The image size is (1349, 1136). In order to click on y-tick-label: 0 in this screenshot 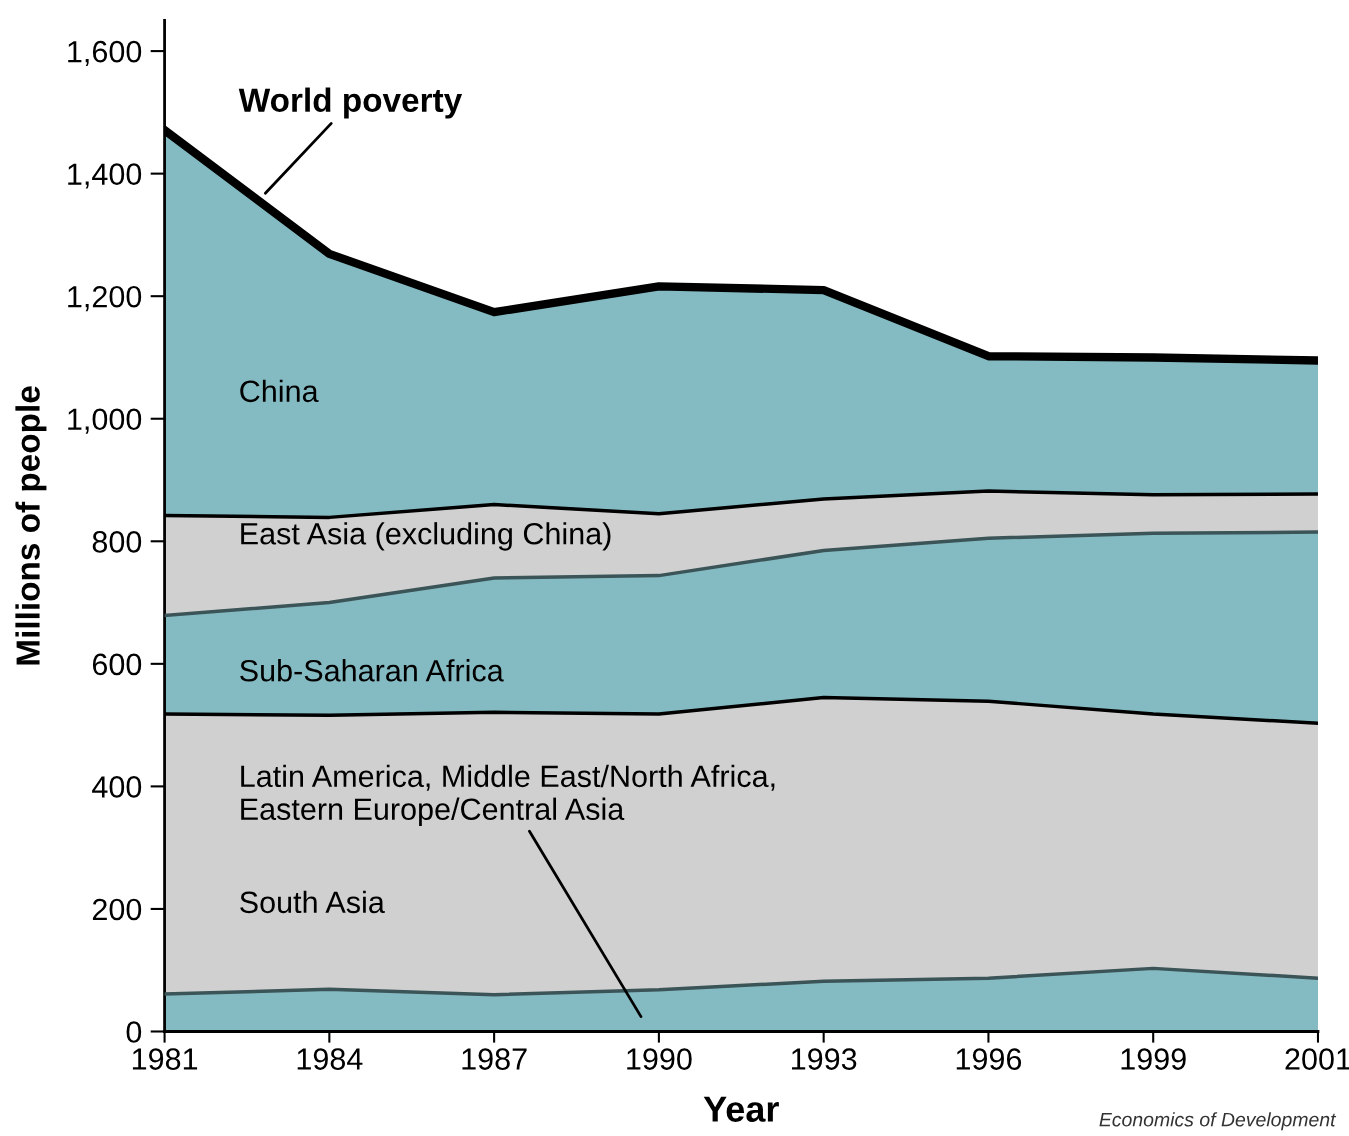, I will do `click(134, 1032)`.